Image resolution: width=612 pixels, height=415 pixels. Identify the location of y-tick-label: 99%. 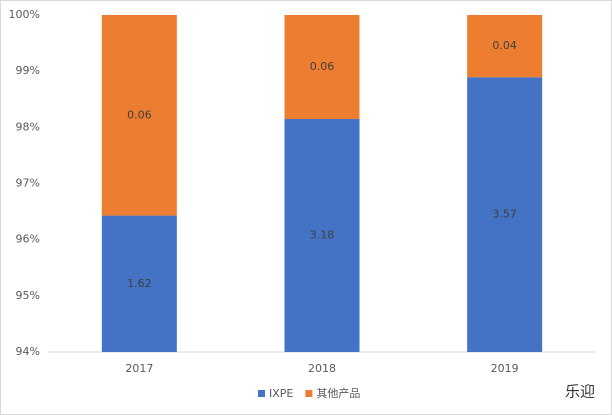
(28, 70).